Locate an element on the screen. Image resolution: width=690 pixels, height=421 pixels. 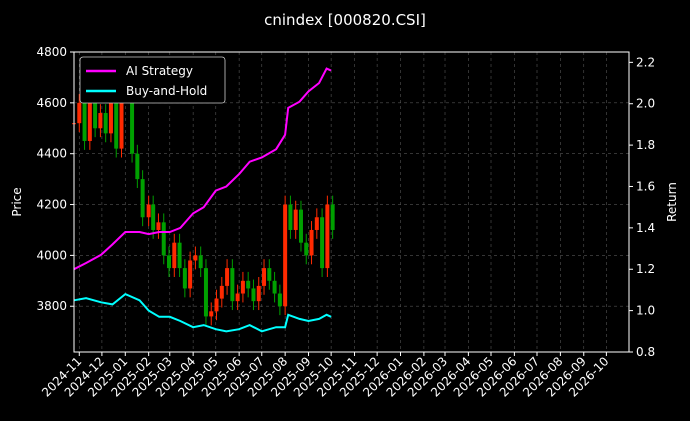
right-tick-label: 0.8 is located at coordinates (645, 352).